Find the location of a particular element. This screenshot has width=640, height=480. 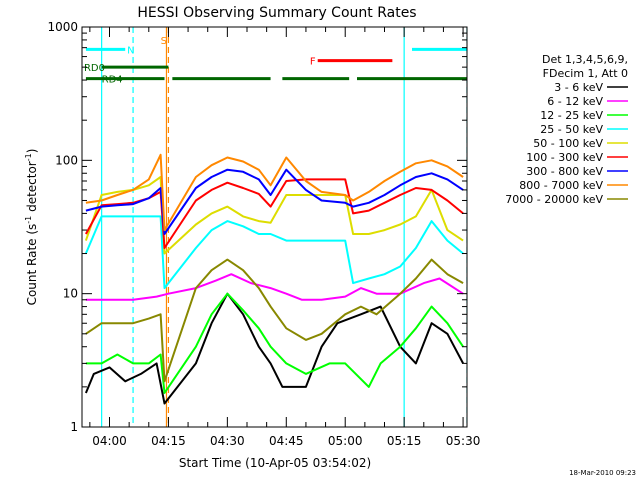

y-axis-label-sup1: -1 is located at coordinates (28, 220).